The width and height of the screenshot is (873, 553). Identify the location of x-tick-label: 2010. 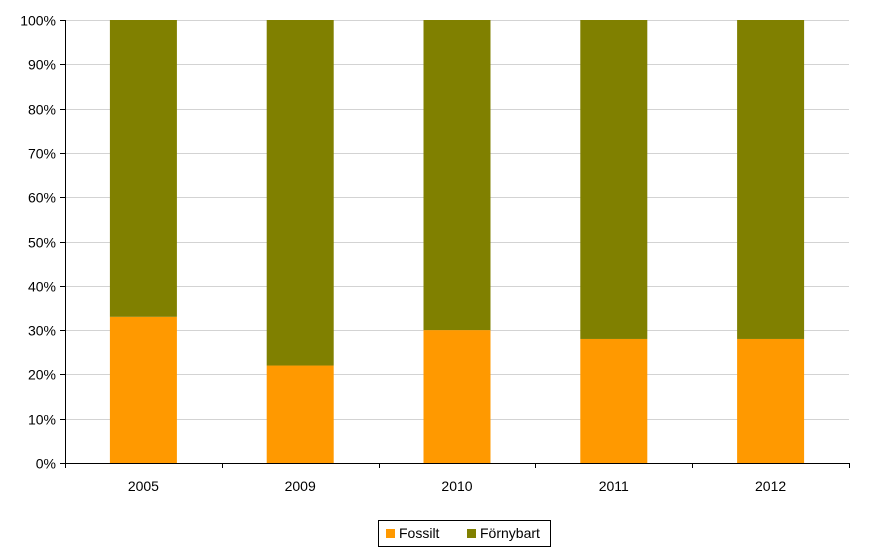
(456, 486).